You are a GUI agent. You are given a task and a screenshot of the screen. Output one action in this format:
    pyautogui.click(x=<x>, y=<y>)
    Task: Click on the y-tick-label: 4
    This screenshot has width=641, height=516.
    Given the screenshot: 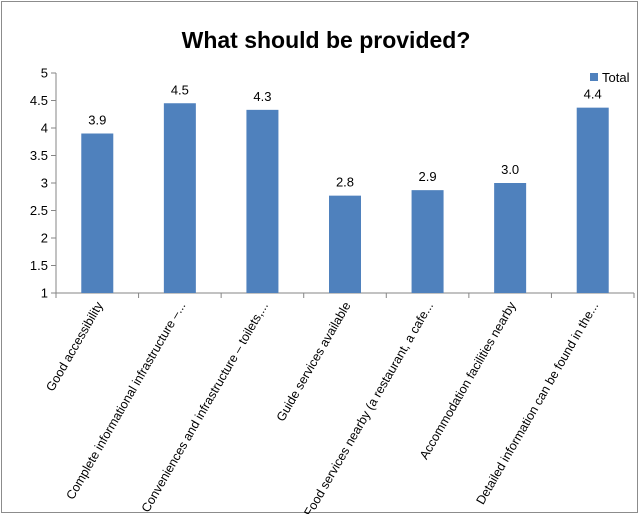 What is the action you would take?
    pyautogui.click(x=44, y=128)
    